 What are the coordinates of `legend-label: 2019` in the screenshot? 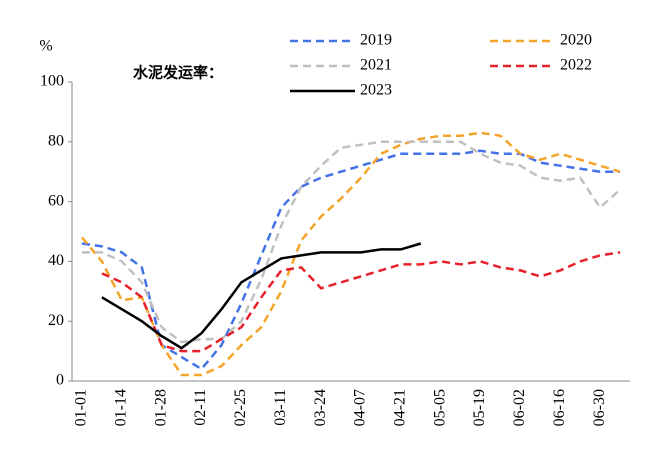 It's located at (376, 40).